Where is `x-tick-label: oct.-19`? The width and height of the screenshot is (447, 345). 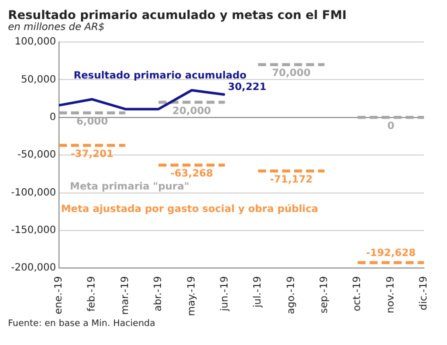 x-tick-label: oct.-19 is located at coordinates (358, 294).